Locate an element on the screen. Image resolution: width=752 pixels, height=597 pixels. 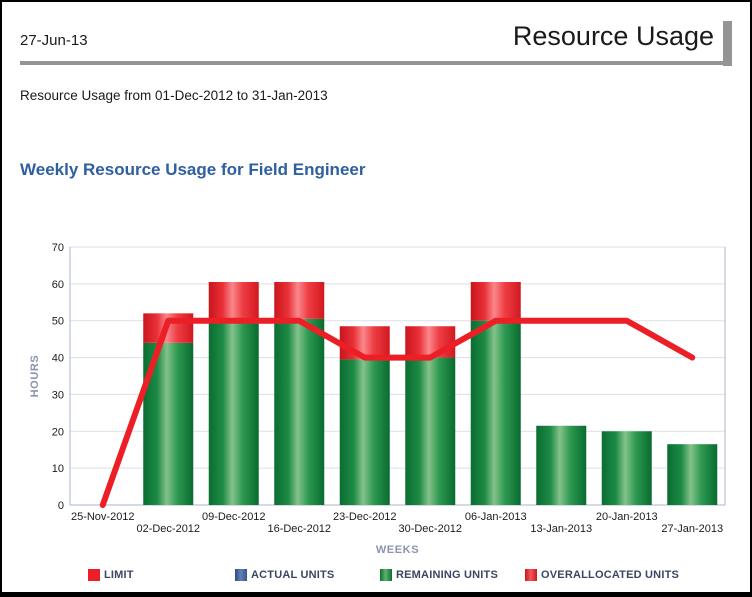
x-axis-title: WEEKS is located at coordinates (397, 550).